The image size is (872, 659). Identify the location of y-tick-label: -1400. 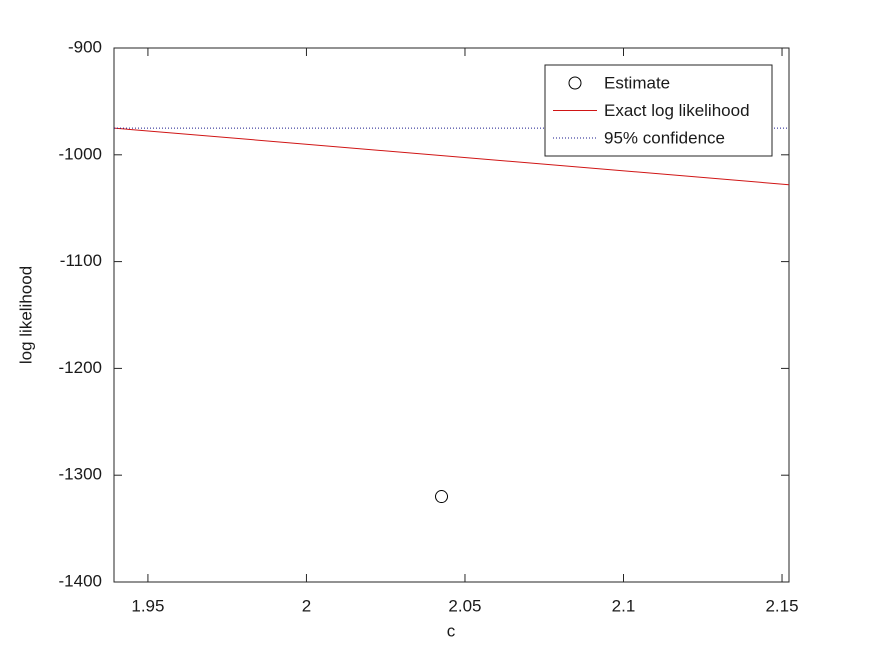
(80, 580).